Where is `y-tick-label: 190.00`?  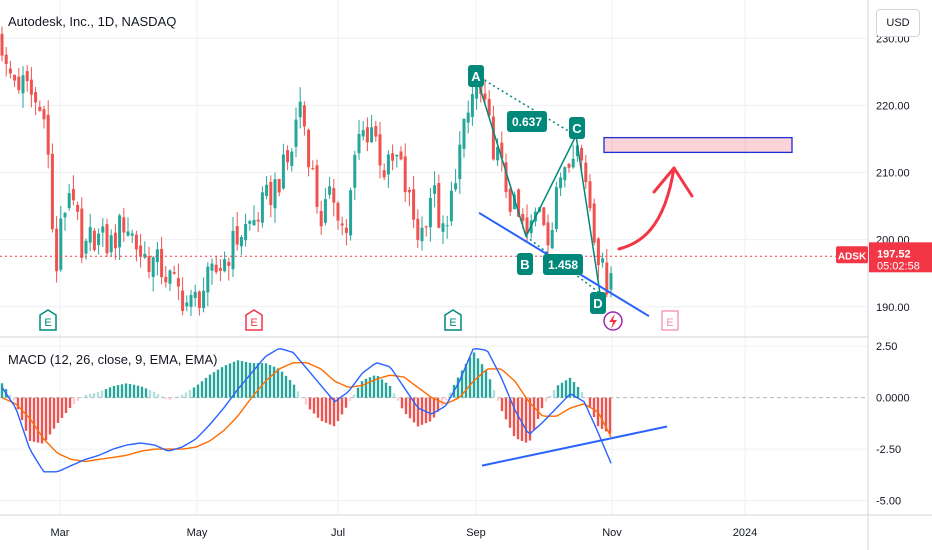 y-tick-label: 190.00 is located at coordinates (893, 308).